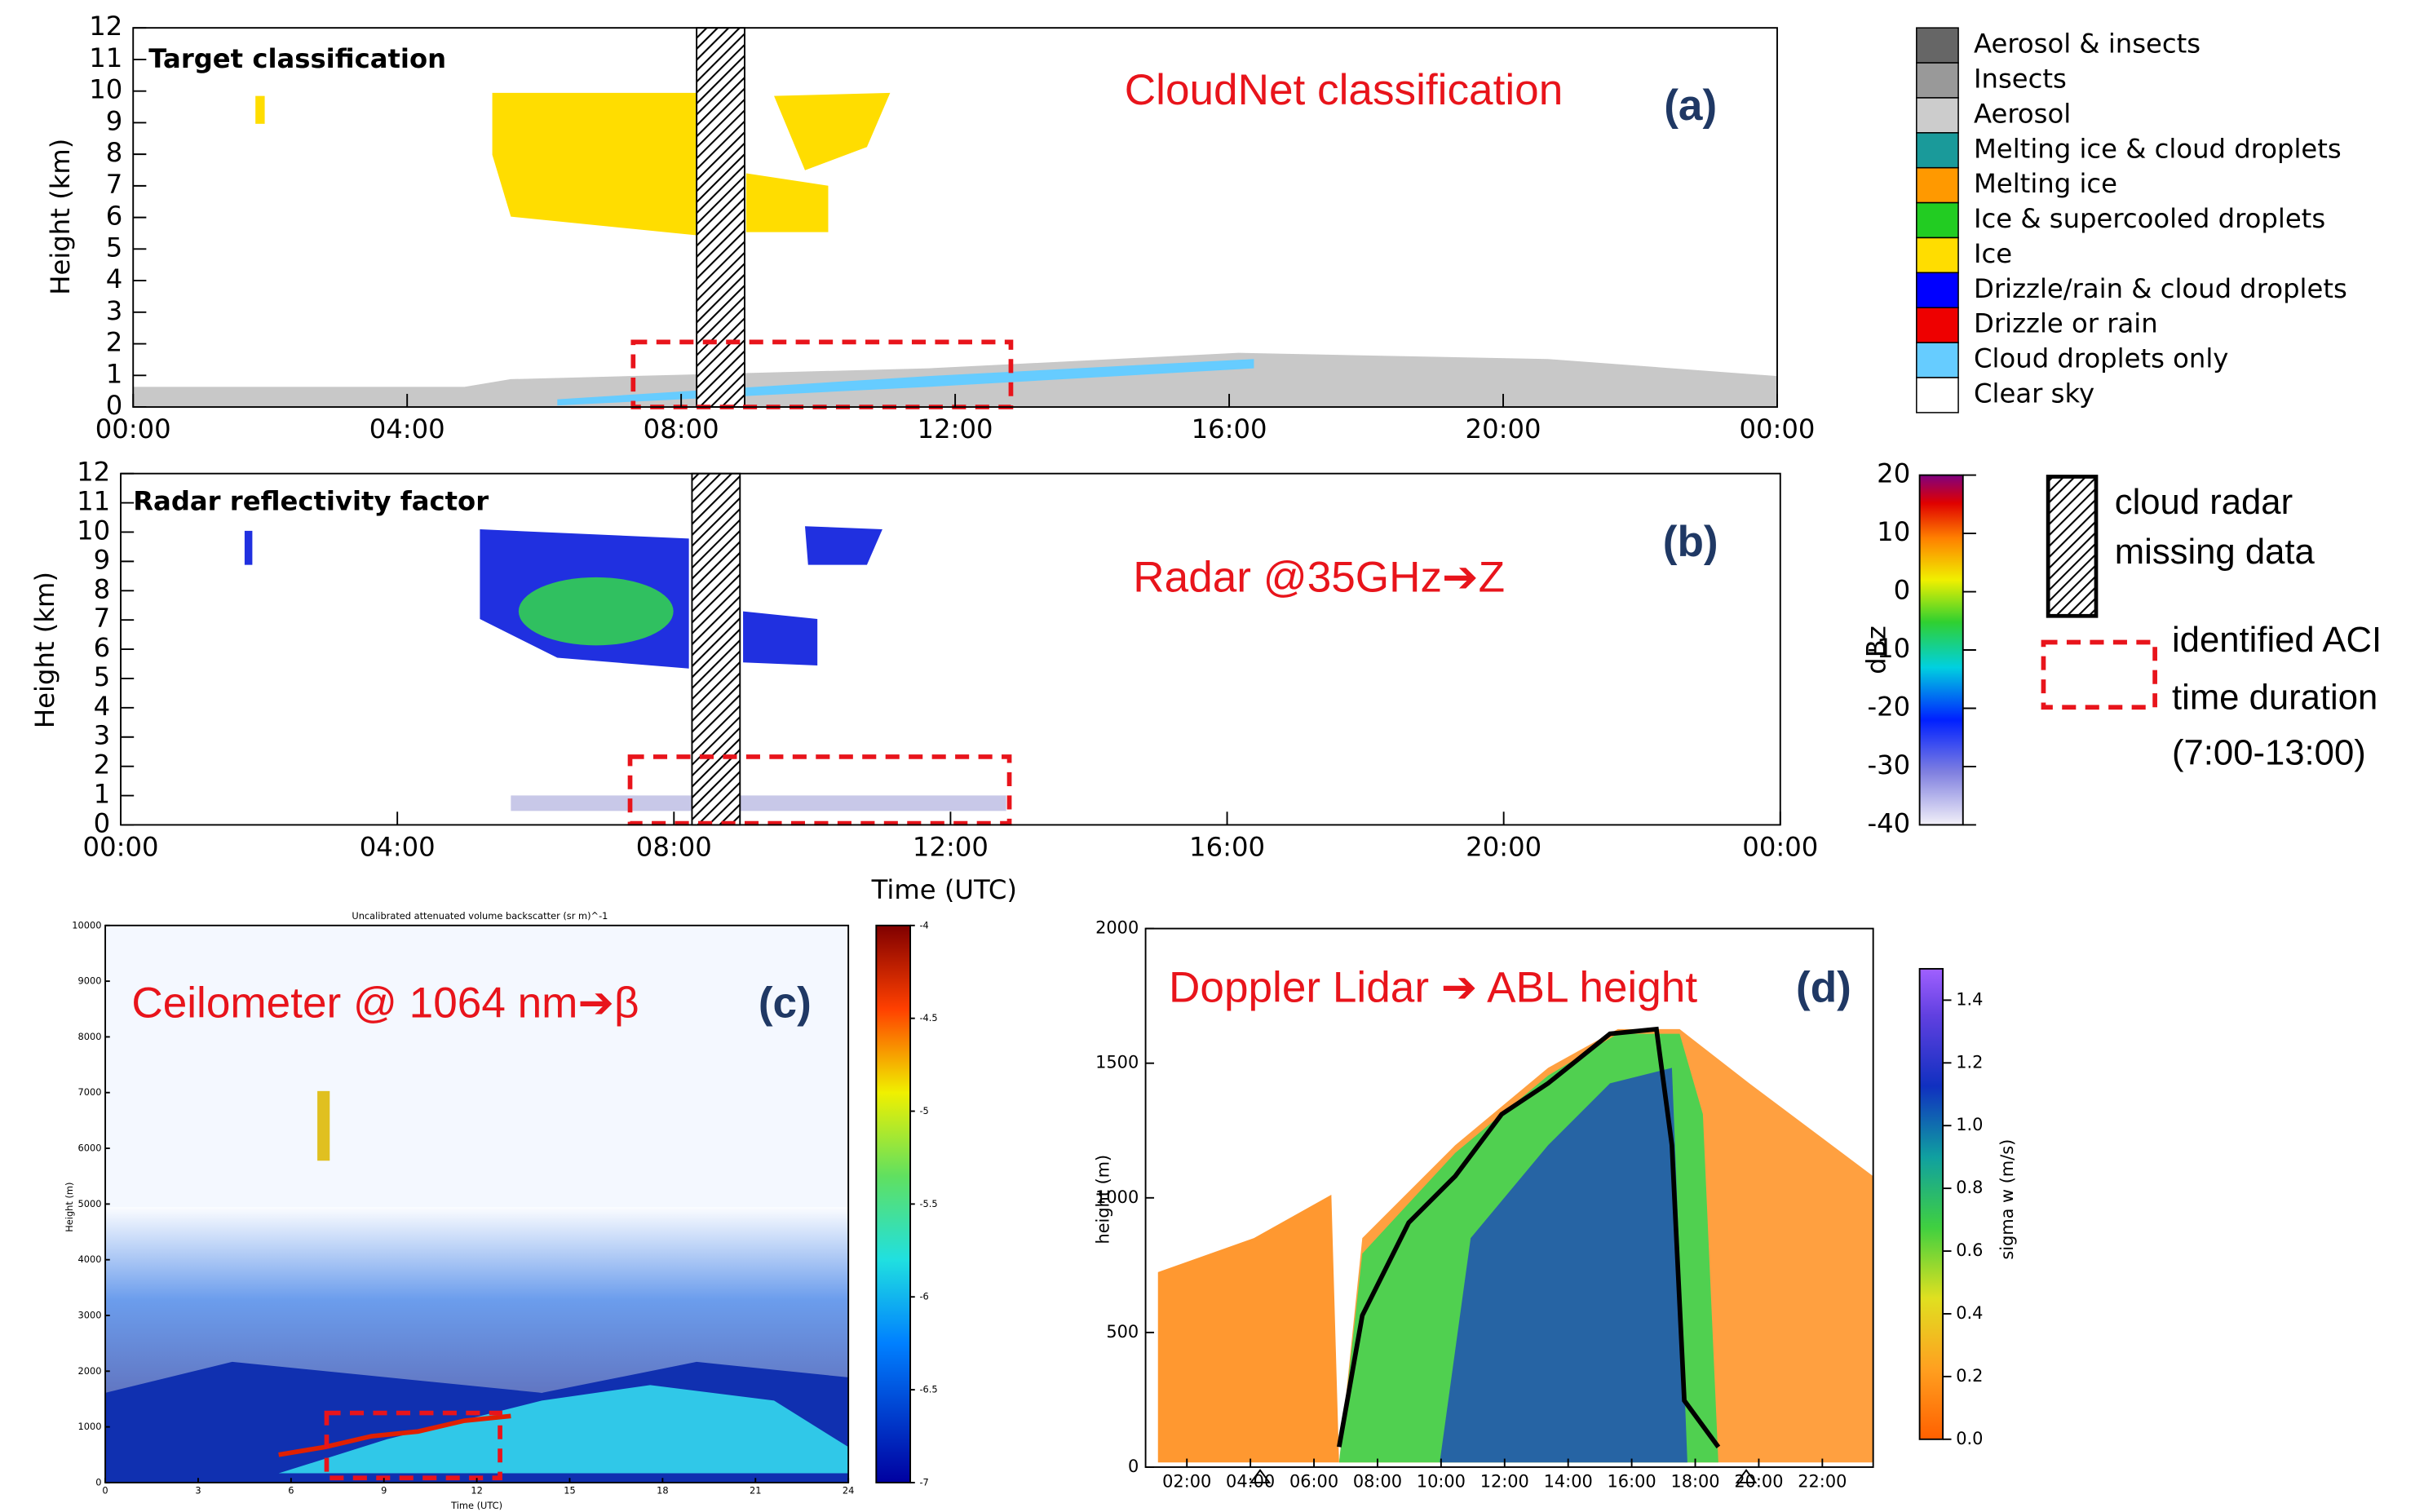 This screenshot has height=1512, width=2415. I want to click on annotation: CloudNet classification, so click(1344, 90).